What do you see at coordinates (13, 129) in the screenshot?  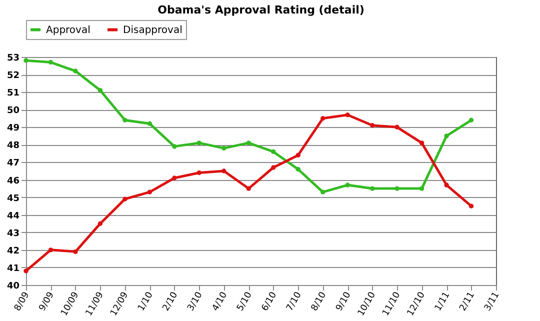 I see `y-tick-label: 49` at bounding box center [13, 129].